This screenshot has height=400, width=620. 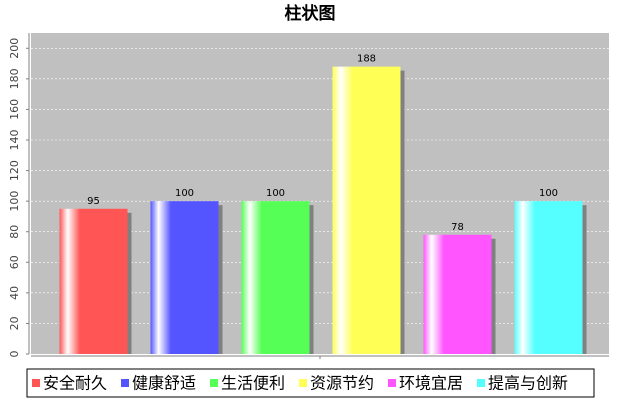 I want to click on data-label: 188, so click(x=366, y=59).